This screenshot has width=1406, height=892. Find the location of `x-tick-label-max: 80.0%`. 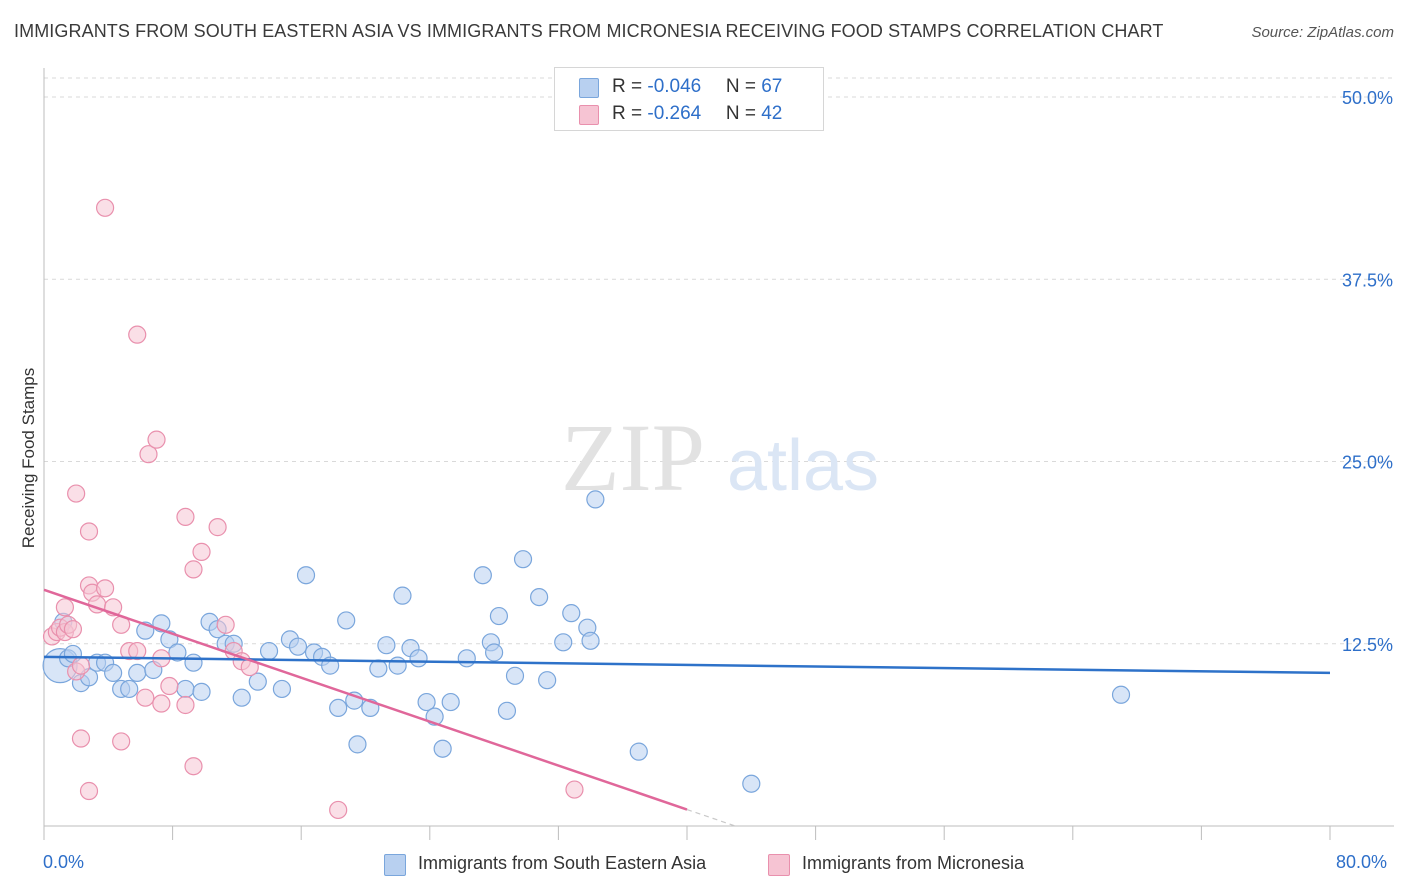

x-tick-label-max: 80.0% is located at coordinates (1362, 862).